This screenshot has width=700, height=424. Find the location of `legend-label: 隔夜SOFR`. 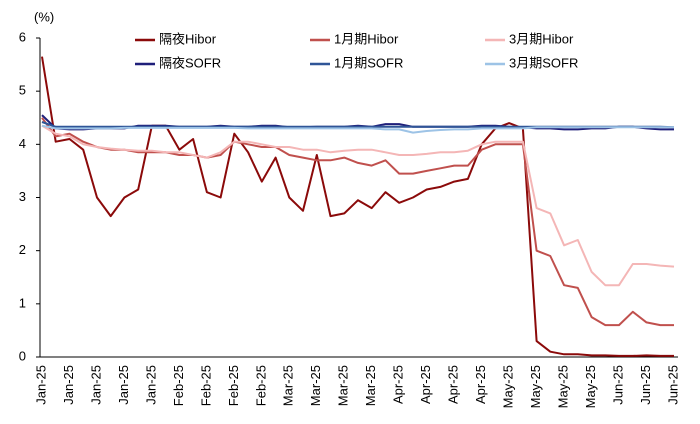

legend-label: 隔夜SOFR is located at coordinates (190, 62).